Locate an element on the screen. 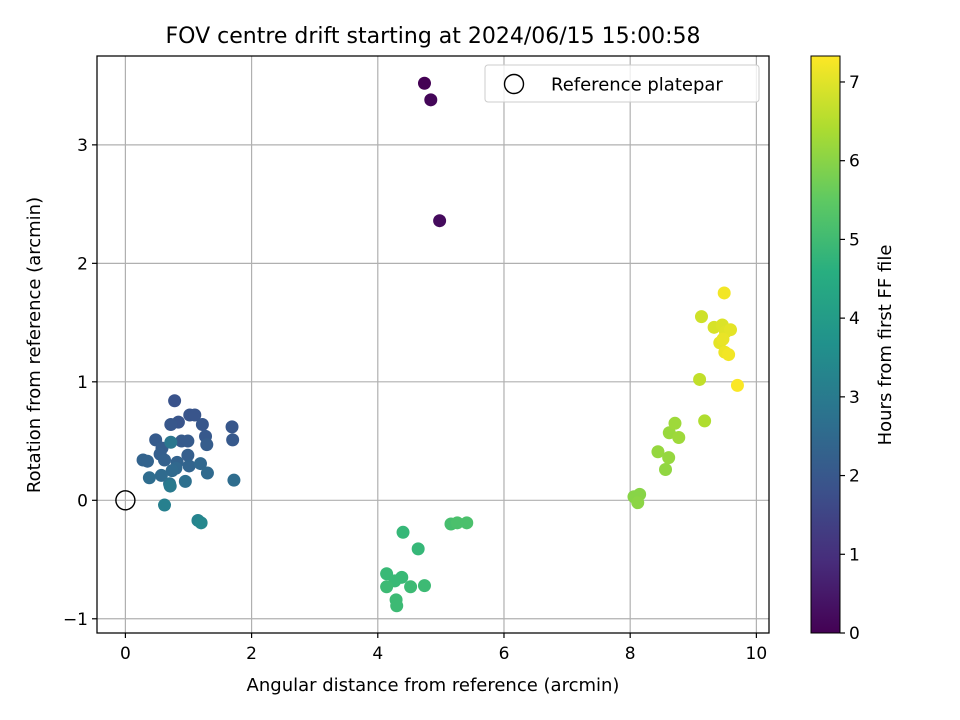  y-axis-label: Rotation from reference (arcmin) is located at coordinates (34, 345).